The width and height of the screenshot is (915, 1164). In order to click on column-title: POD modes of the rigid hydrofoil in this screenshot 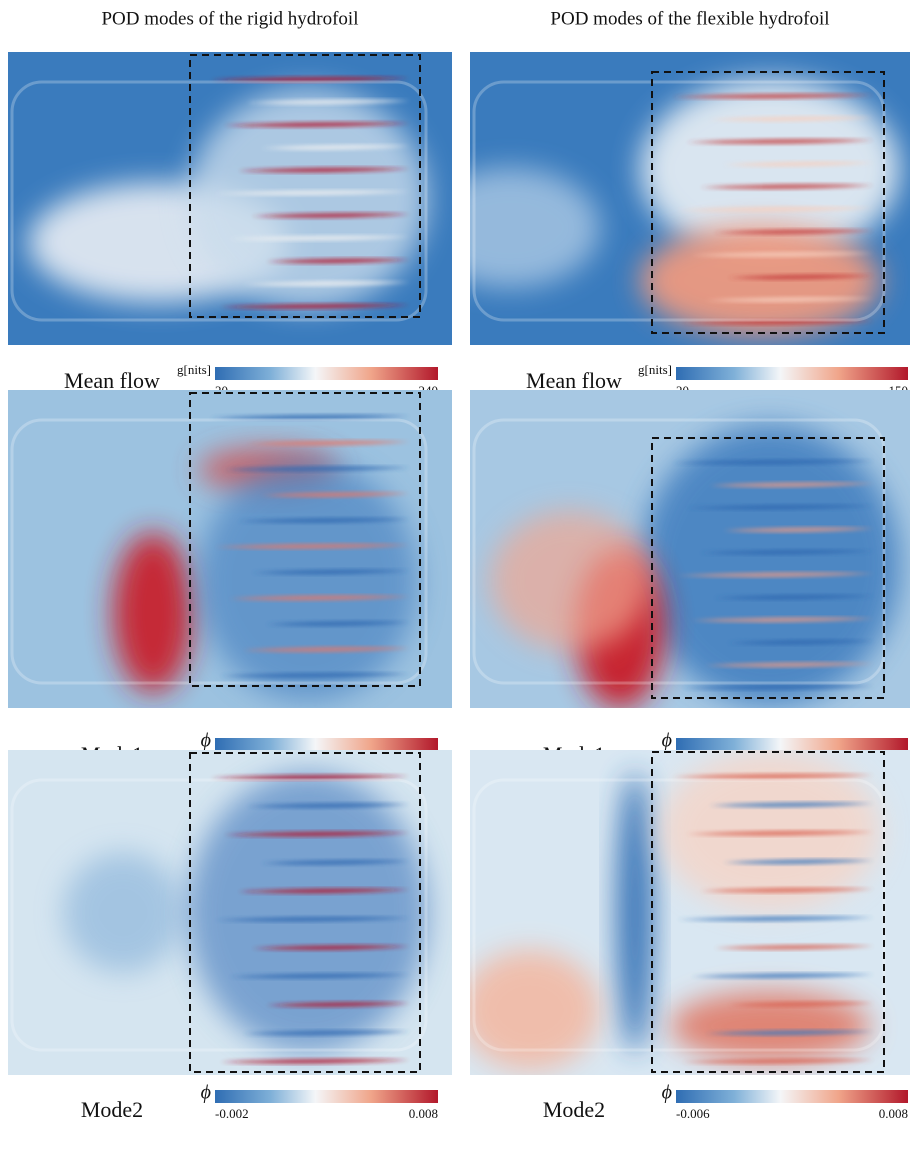, I will do `click(229, 18)`.